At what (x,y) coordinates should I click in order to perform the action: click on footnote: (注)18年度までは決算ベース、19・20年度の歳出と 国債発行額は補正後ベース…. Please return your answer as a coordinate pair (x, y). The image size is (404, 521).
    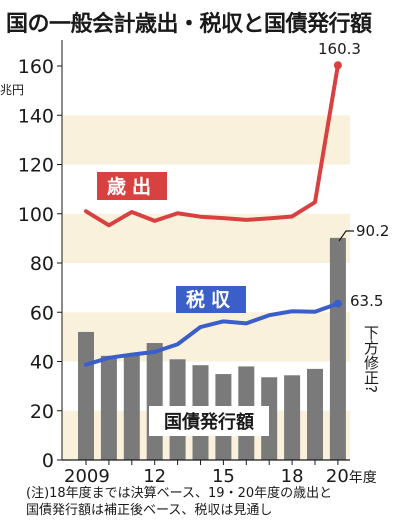
    Looking at the image, I should click on (214, 502).